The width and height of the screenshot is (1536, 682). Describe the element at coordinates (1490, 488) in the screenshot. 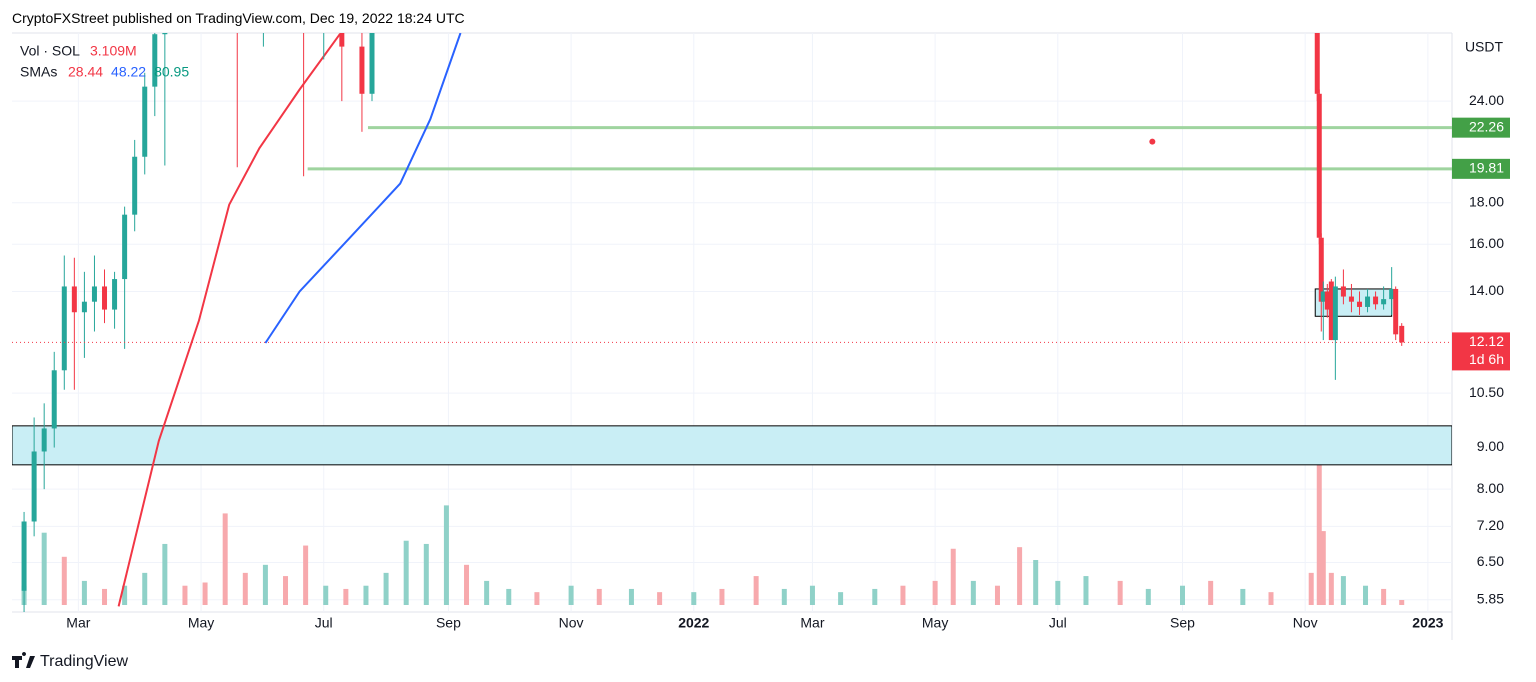

I see `y-tick-label: 8.00` at that location.